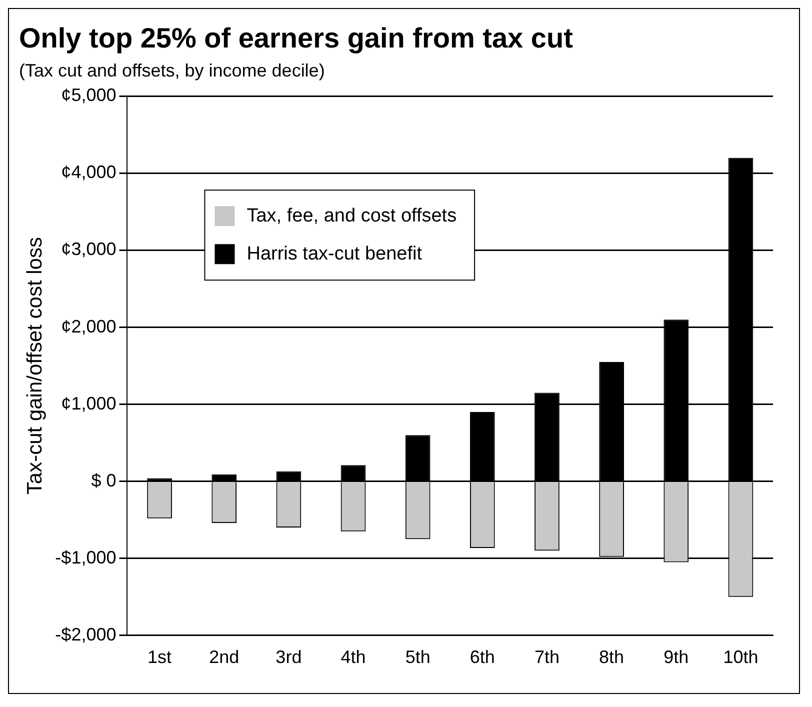 This screenshot has height=707, width=812. What do you see at coordinates (88, 403) in the screenshot?
I see `y-tick-label: ¢1,000` at bounding box center [88, 403].